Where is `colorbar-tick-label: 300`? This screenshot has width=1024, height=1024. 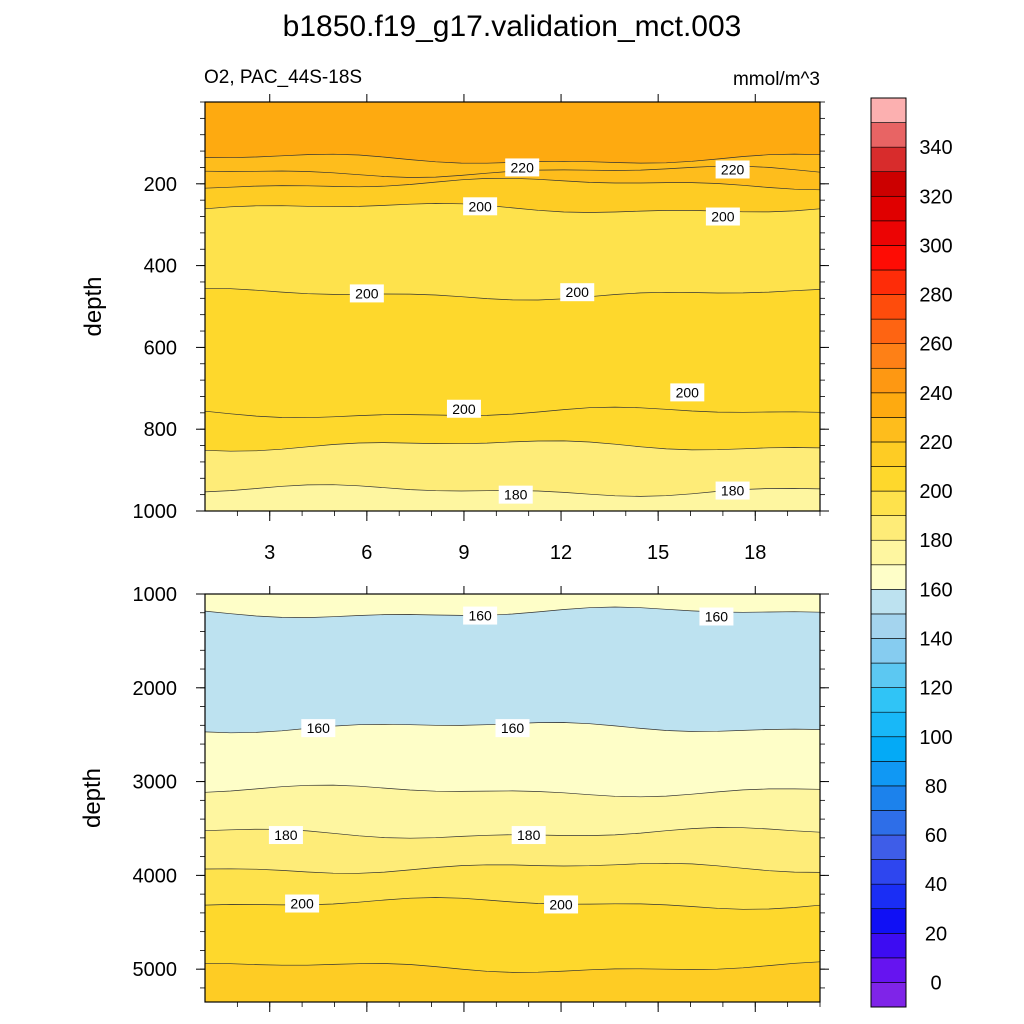 colorbar-tick-label: 300 is located at coordinates (935, 246).